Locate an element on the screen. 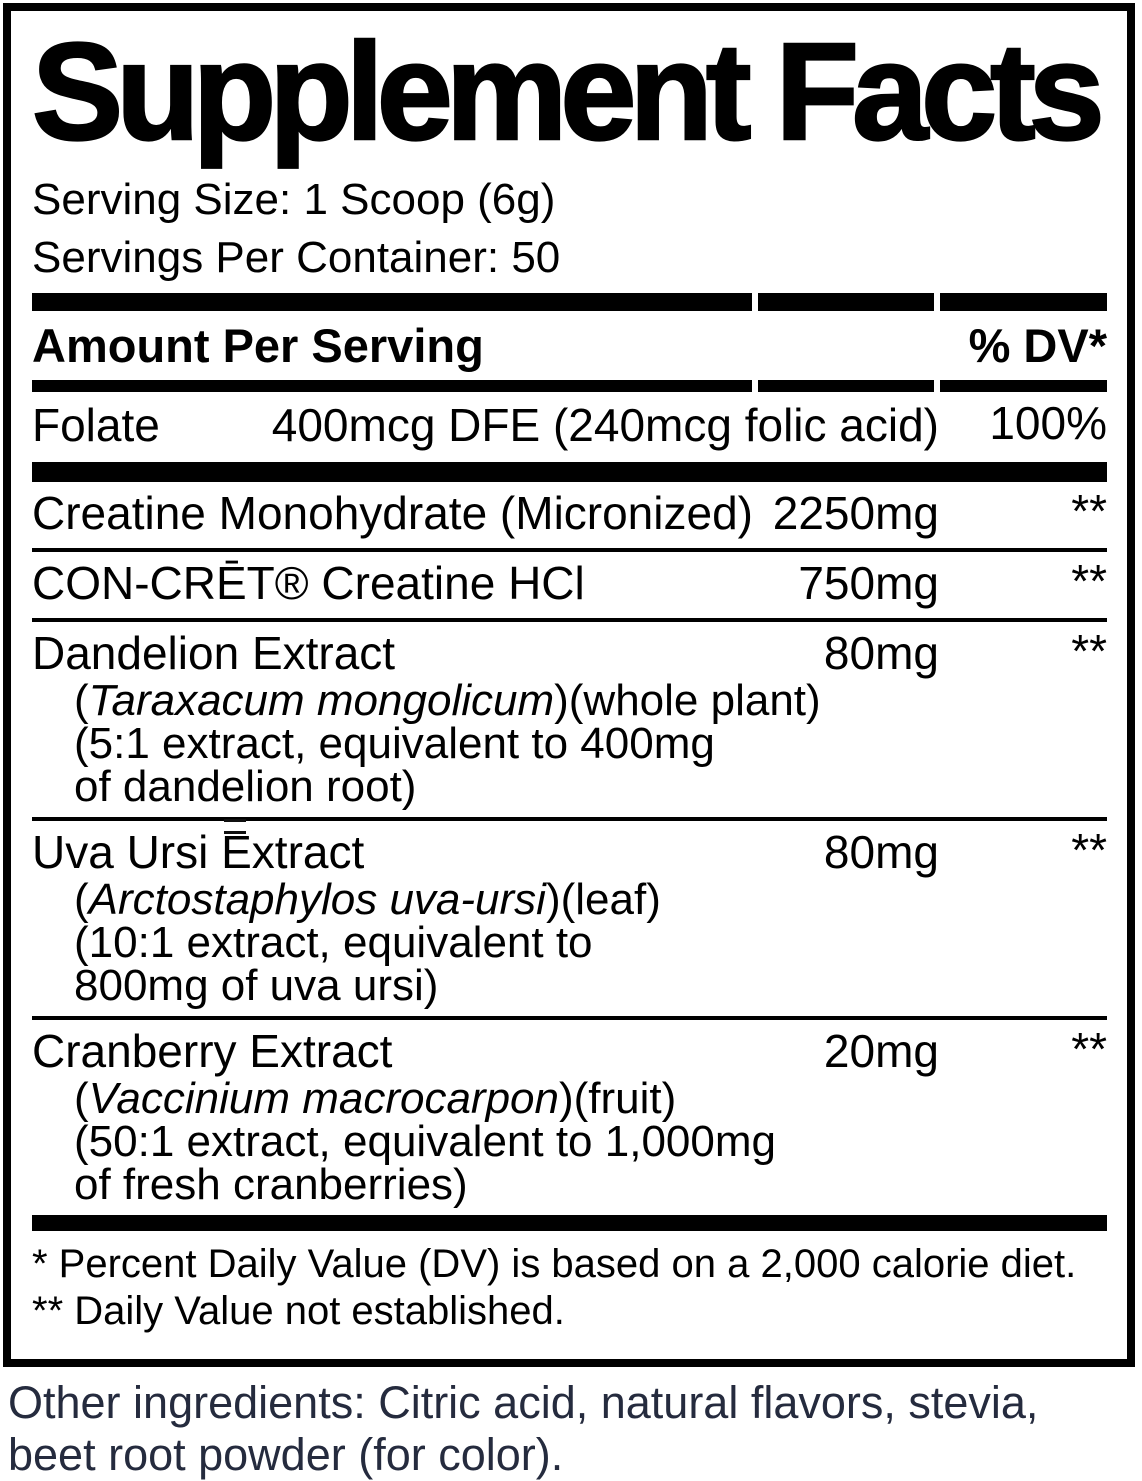  divider-bar-heavy-top is located at coordinates (569, 302).